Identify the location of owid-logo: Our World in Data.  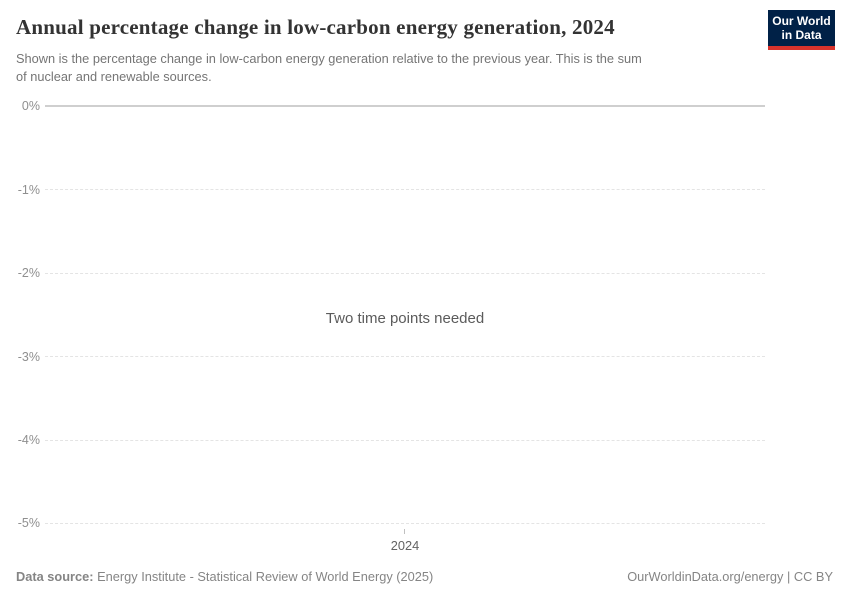
(801, 30).